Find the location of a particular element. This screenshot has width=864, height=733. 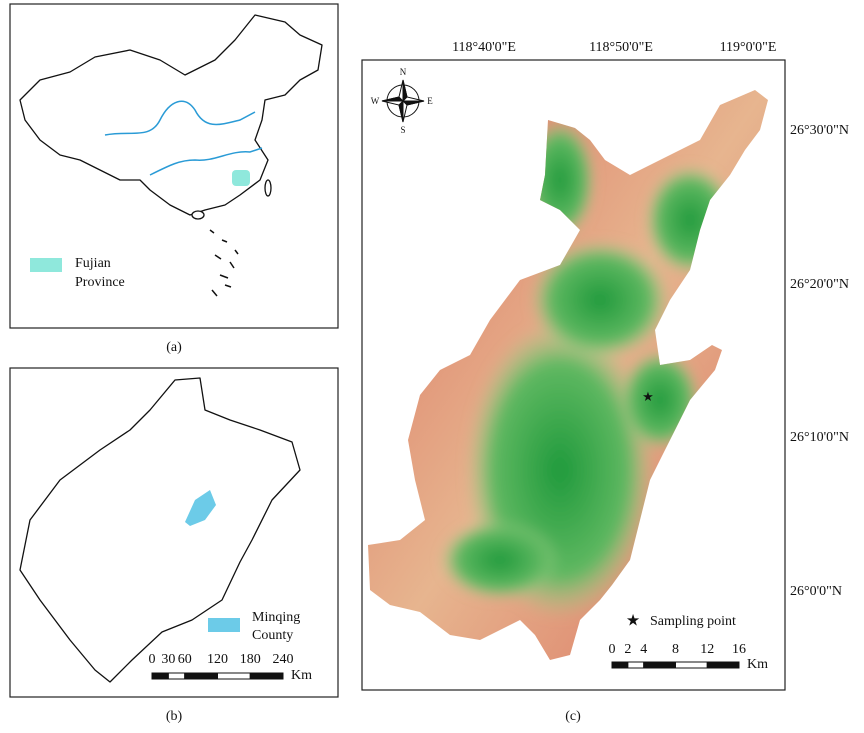

latitude-label: 26°10'0"N is located at coordinates (819, 437).